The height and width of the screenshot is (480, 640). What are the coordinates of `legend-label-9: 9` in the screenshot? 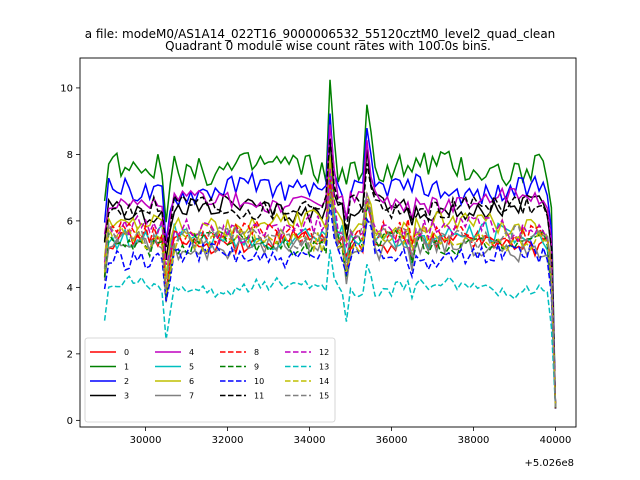 It's located at (256, 367).